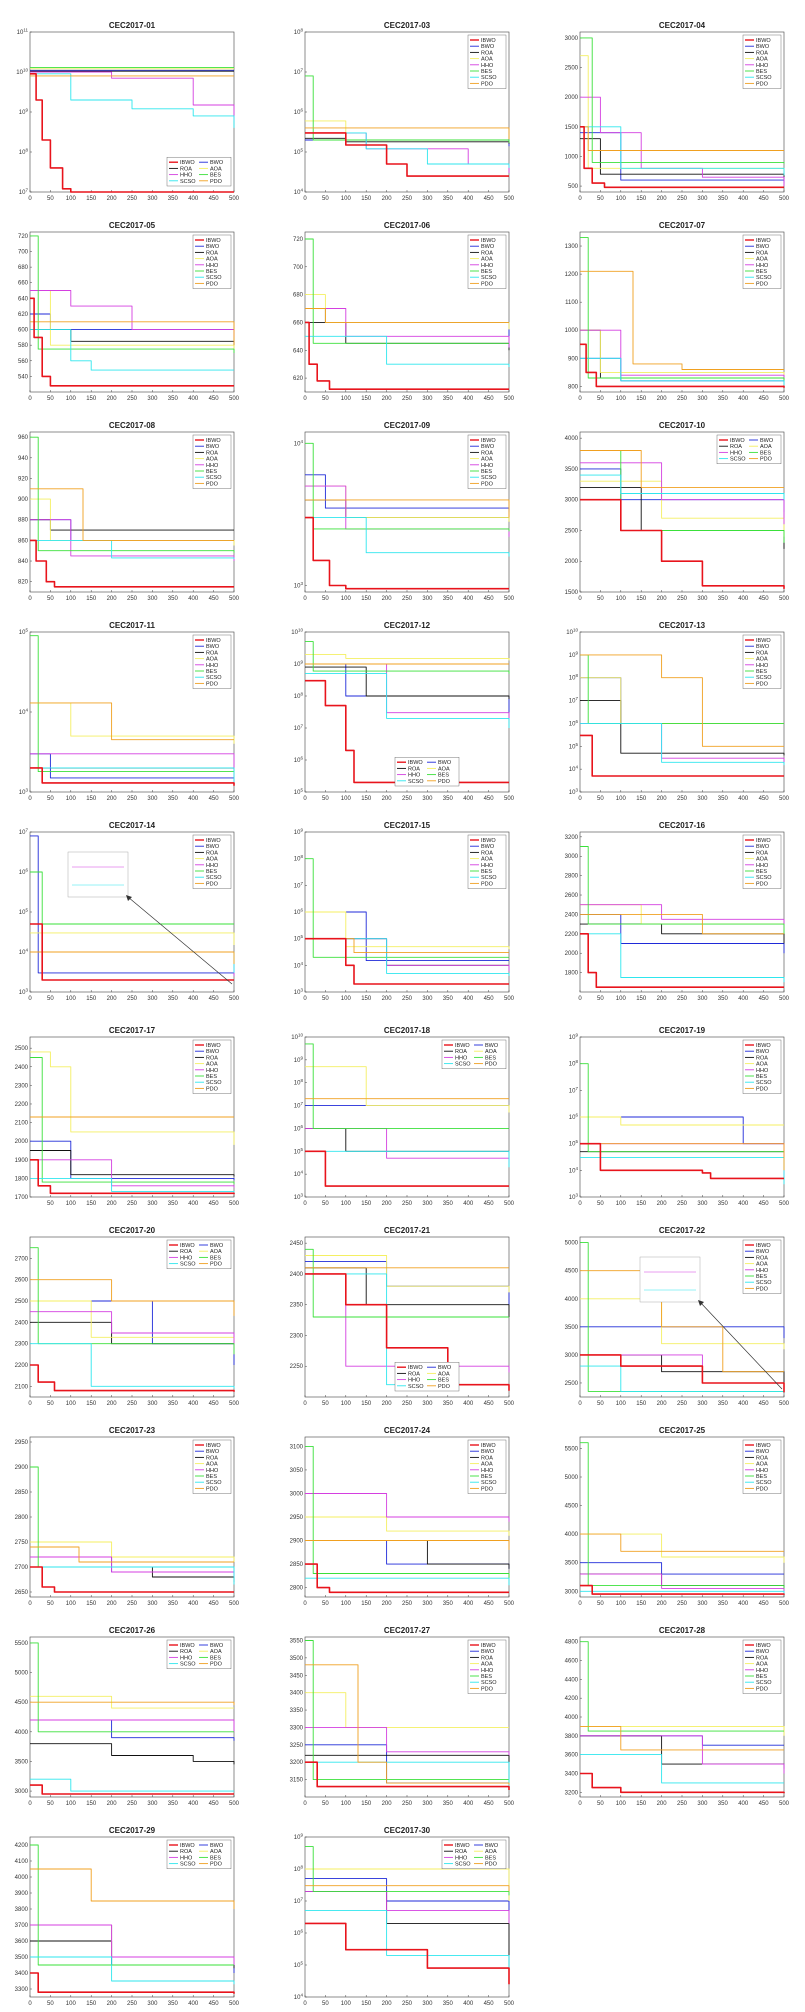  What do you see at coordinates (23, 583) in the screenshot?
I see `y-tick-label: 820` at bounding box center [23, 583].